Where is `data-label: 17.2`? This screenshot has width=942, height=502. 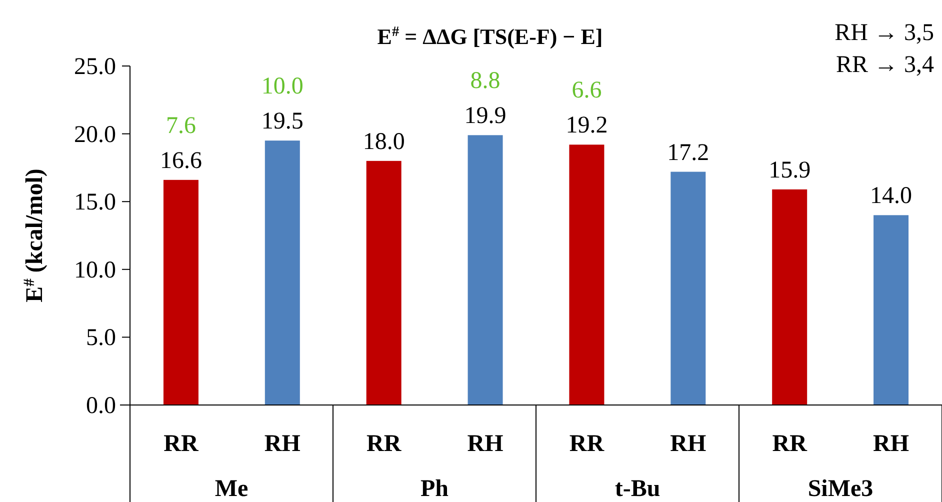 data-label: 17.2 is located at coordinates (688, 153).